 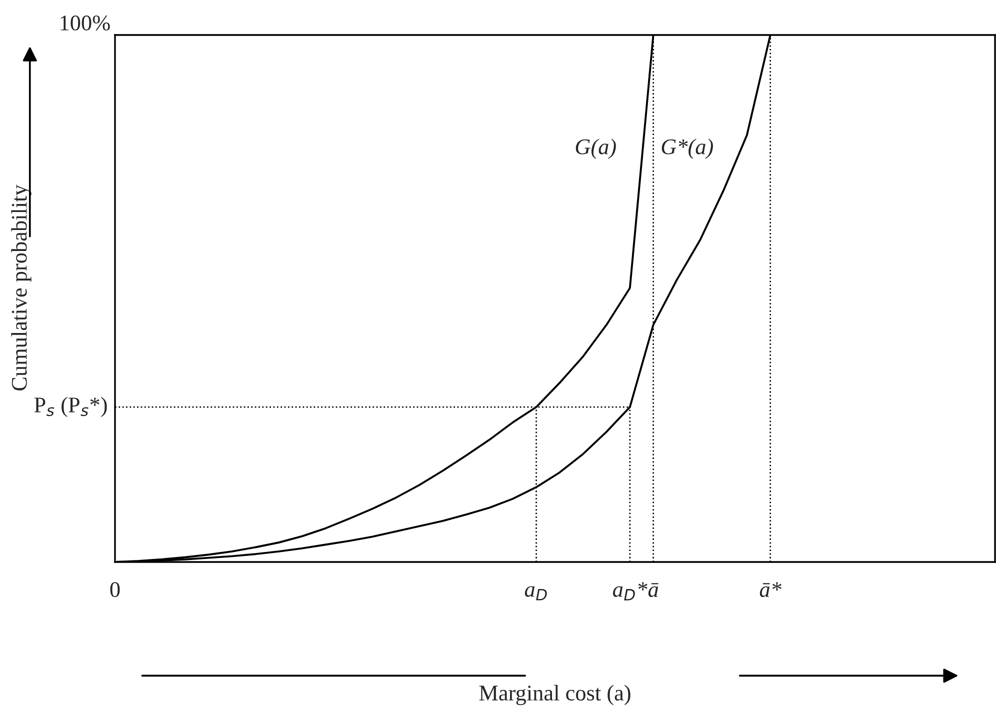 What do you see at coordinates (596, 148) in the screenshot?
I see `annotation: G(a)` at bounding box center [596, 148].